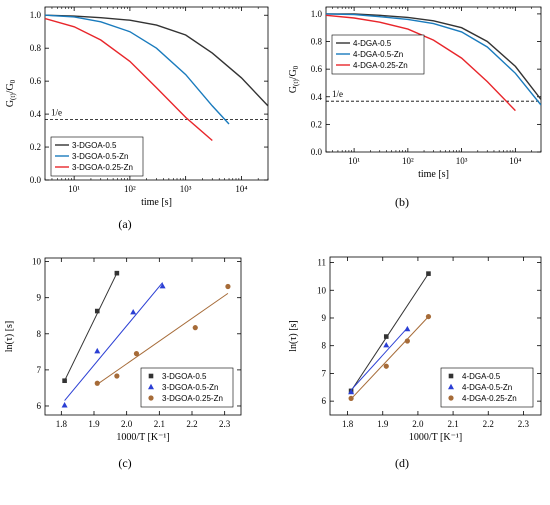 This screenshot has width=550, height=505. Describe the element at coordinates (324, 401) in the screenshot. I see `y-tick-label: 6` at that location.